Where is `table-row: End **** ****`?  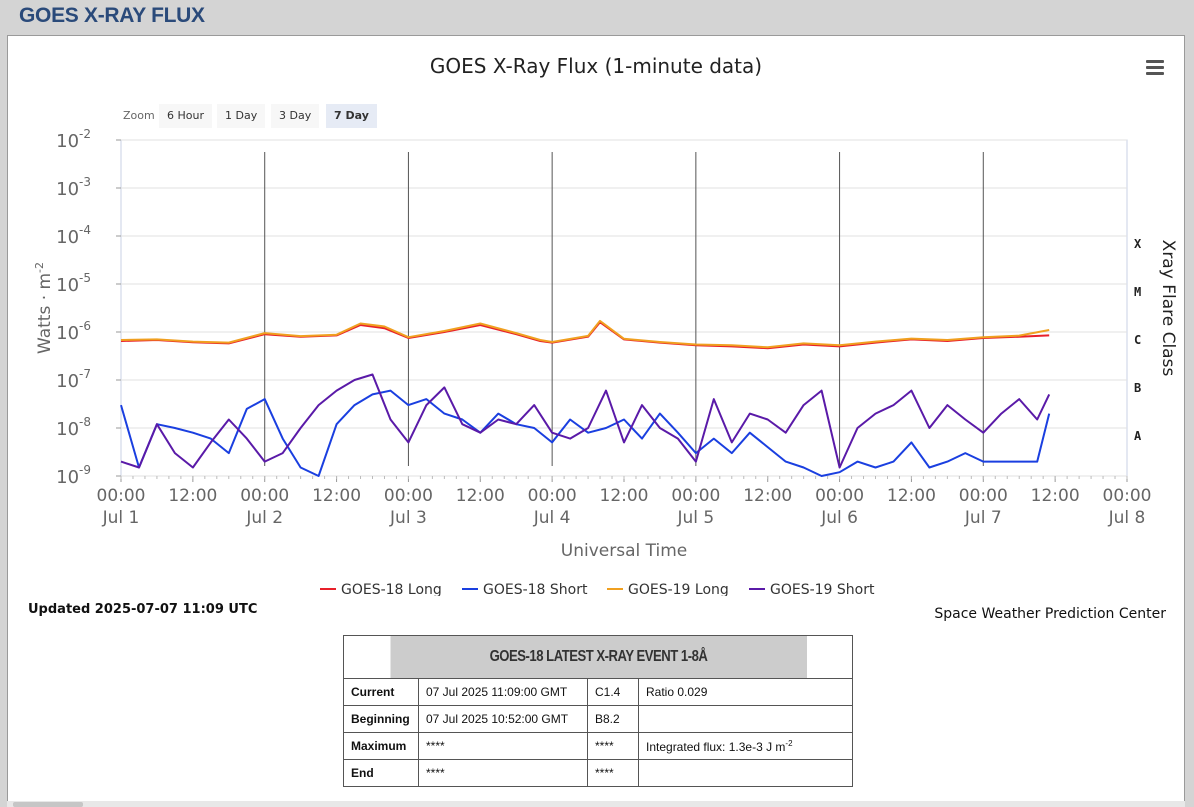
table-row: End **** **** is located at coordinates (598, 773).